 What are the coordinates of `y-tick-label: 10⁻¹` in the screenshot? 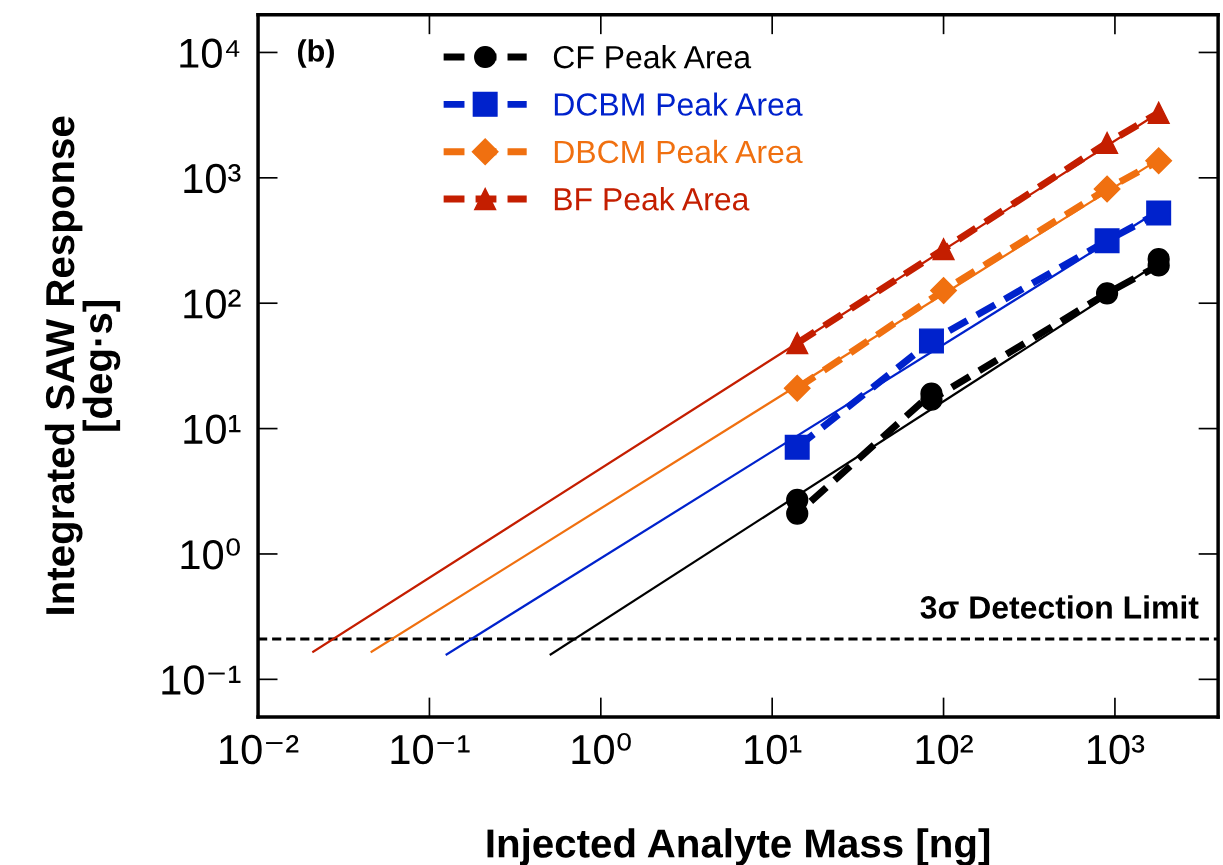 It's located at (201, 680).